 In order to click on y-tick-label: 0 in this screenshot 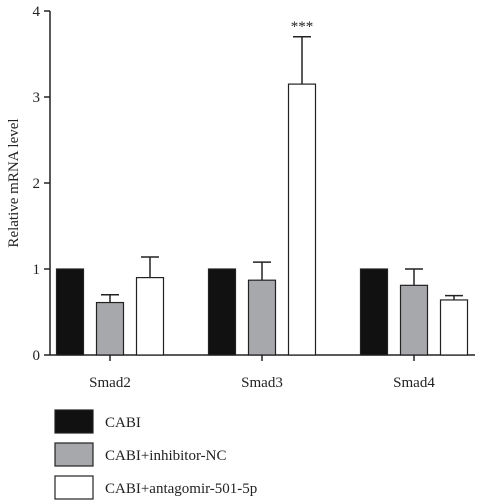, I will do `click(37, 356)`.